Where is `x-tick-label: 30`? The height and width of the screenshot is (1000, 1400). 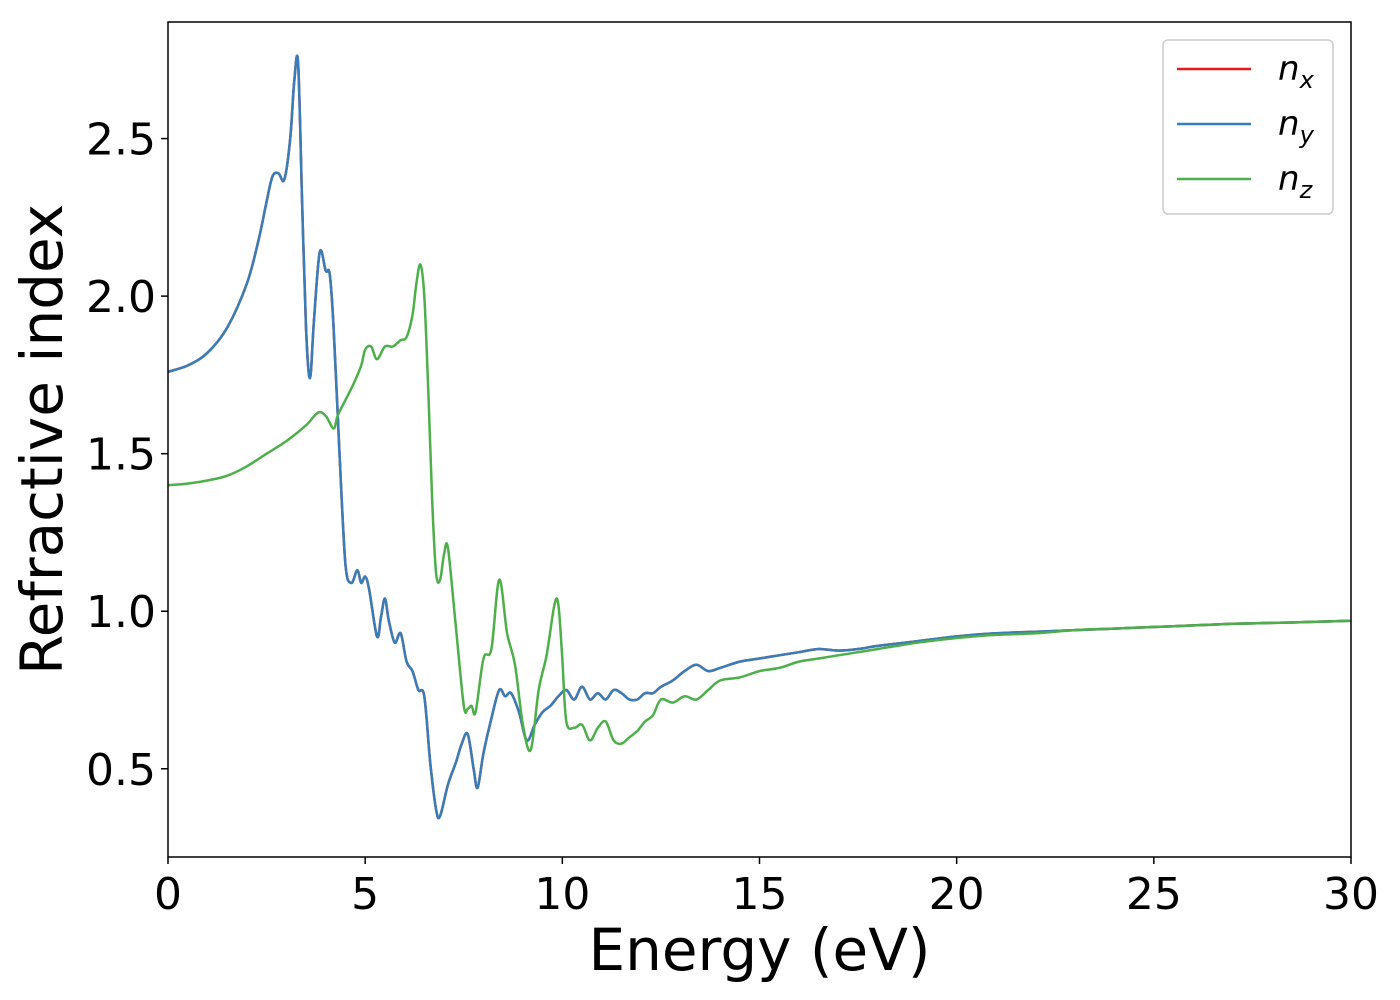
x-tick-label: 30 is located at coordinates (1351, 894).